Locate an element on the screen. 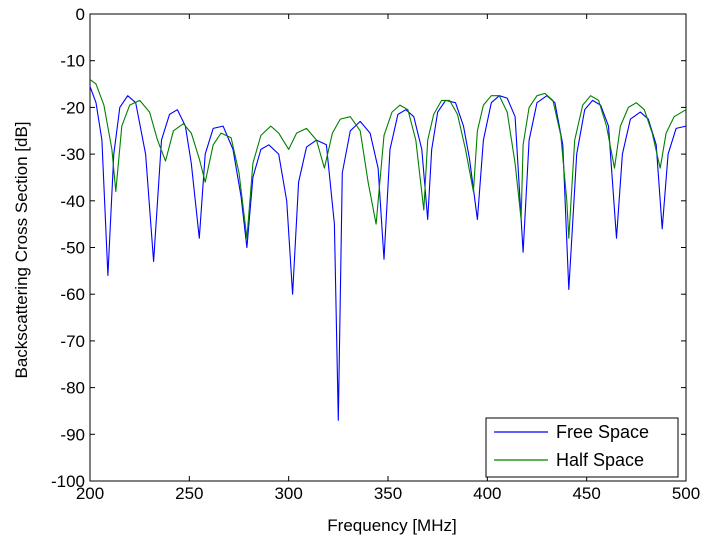 Image resolution: width=704 pixels, height=544 pixels. x-tick-label: 300 is located at coordinates (288, 493).